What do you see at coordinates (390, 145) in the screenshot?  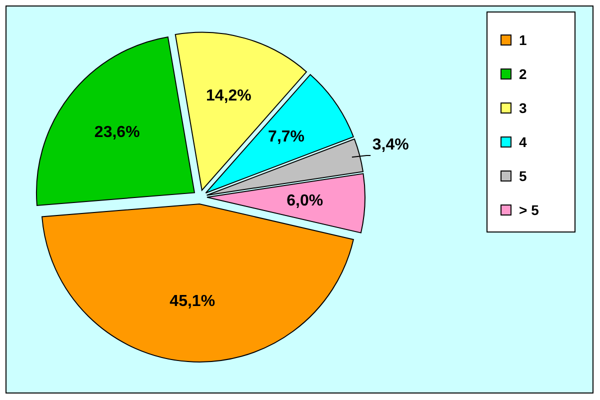 I see `data-label: 3,4%` at bounding box center [390, 145].